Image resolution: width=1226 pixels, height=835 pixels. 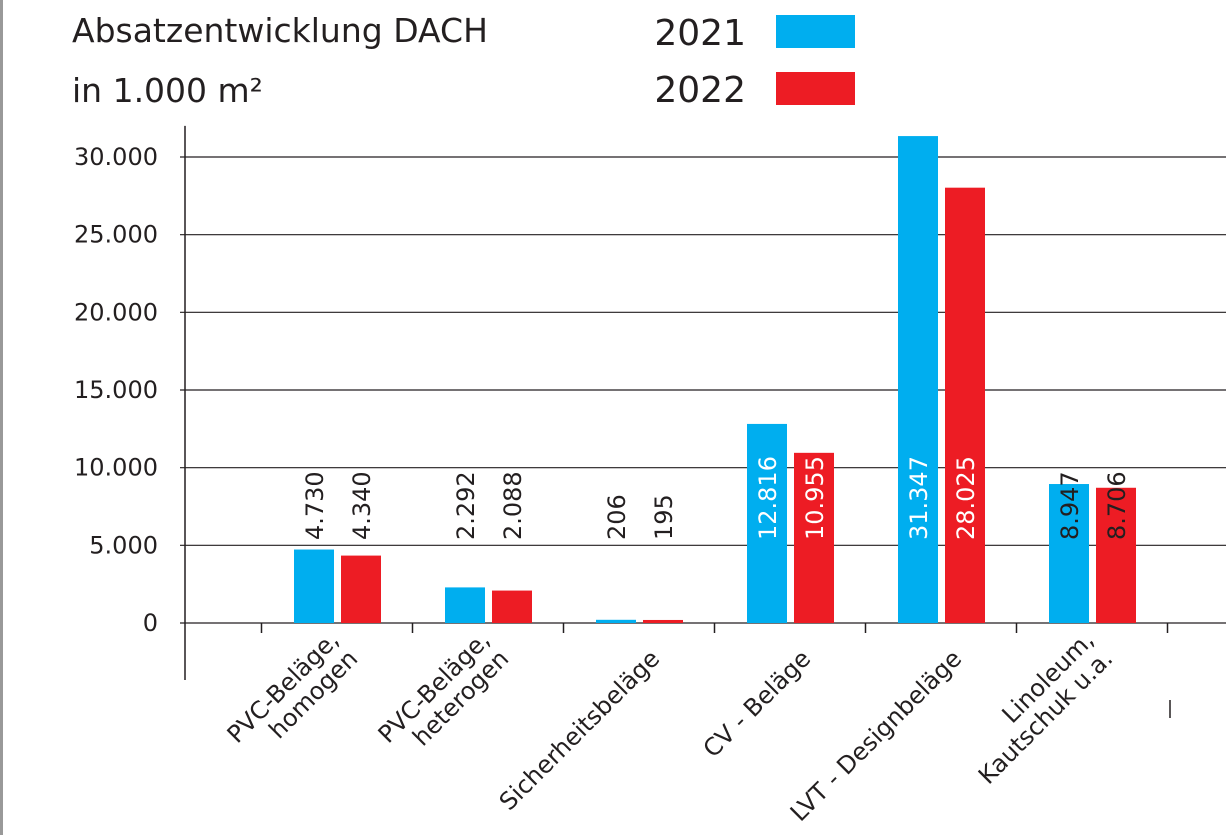 I want to click on value-label: 31.347, so click(x=919, y=498).